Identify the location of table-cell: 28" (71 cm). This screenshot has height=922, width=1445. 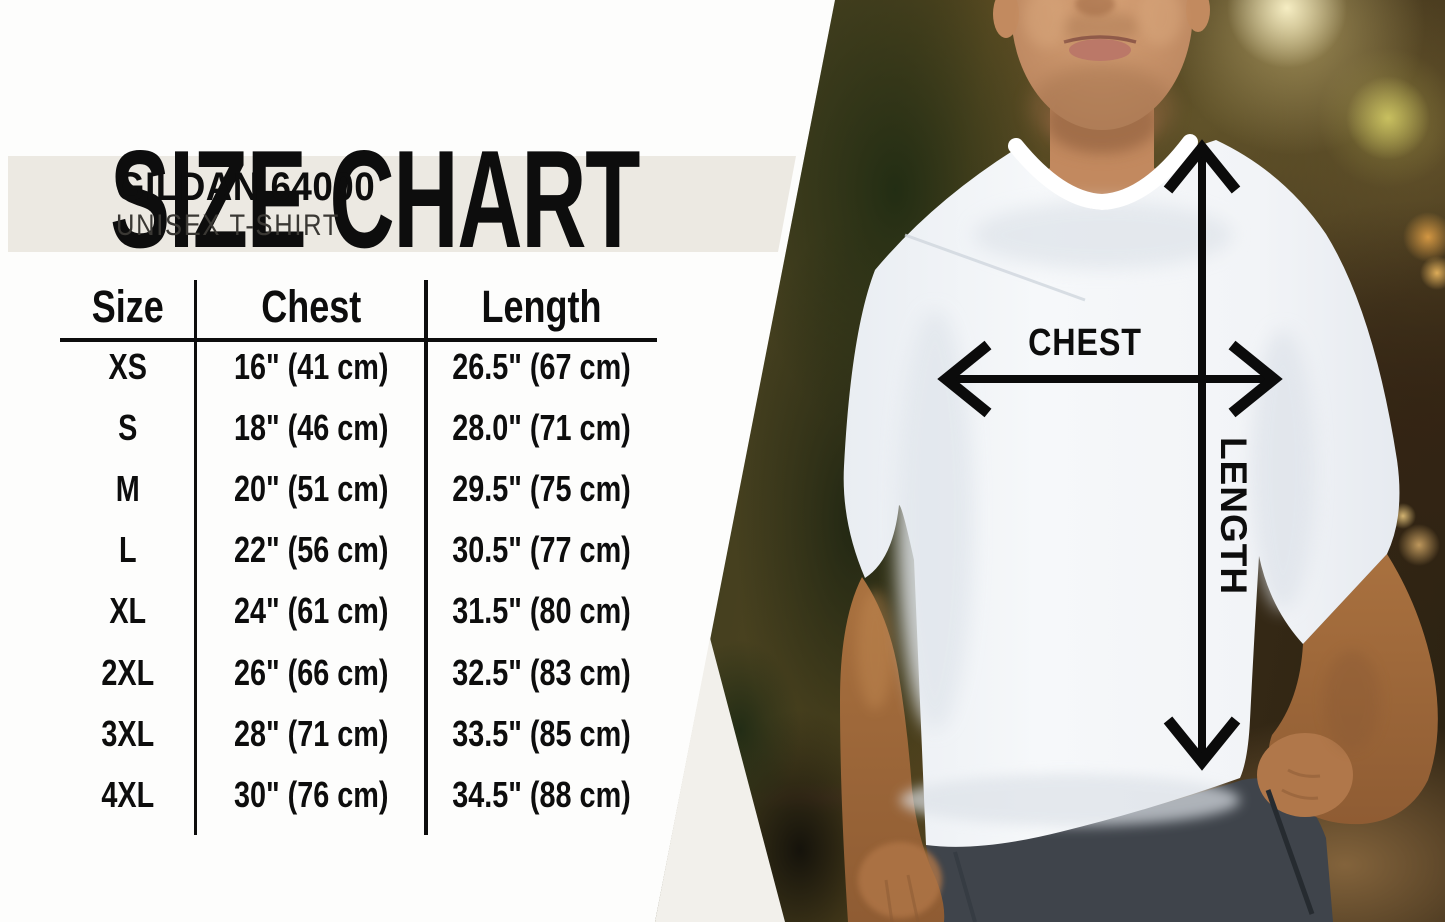
(311, 733).